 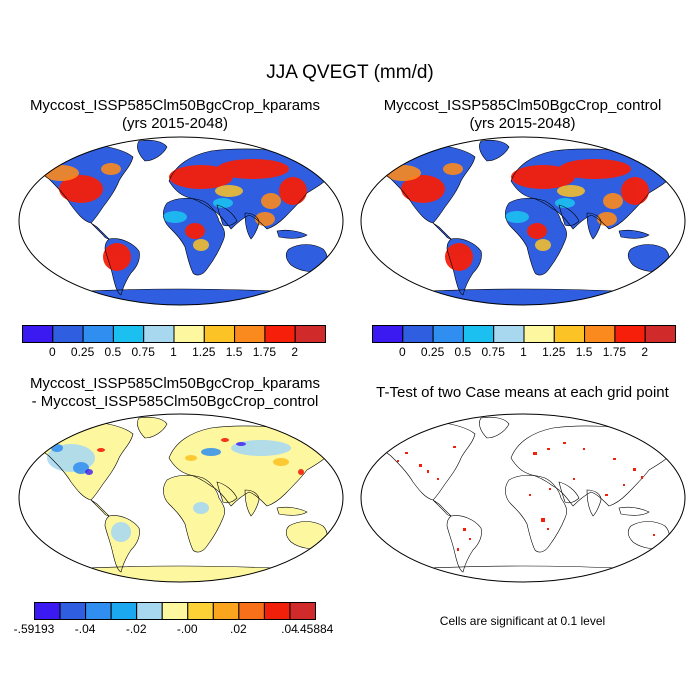 What do you see at coordinates (204, 352) in the screenshot?
I see `colorbar-kparams-tick-label: 1.25` at bounding box center [204, 352].